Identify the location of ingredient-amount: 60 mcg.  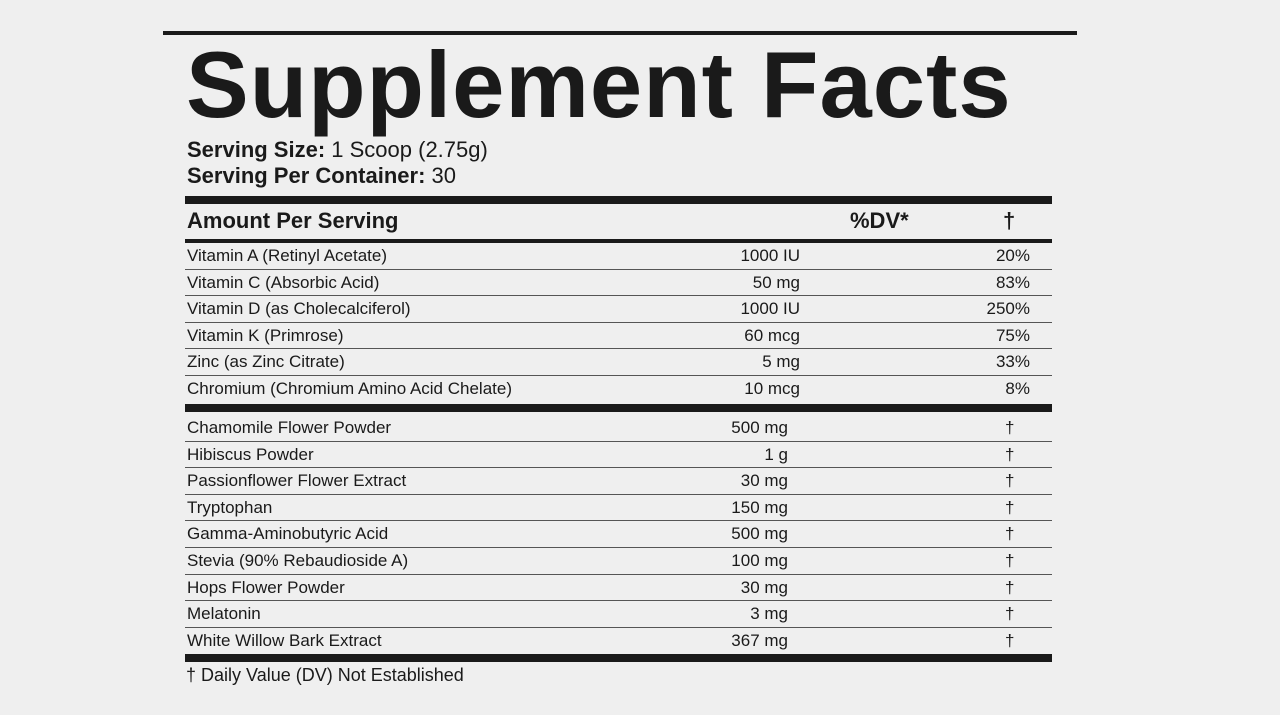
(772, 335).